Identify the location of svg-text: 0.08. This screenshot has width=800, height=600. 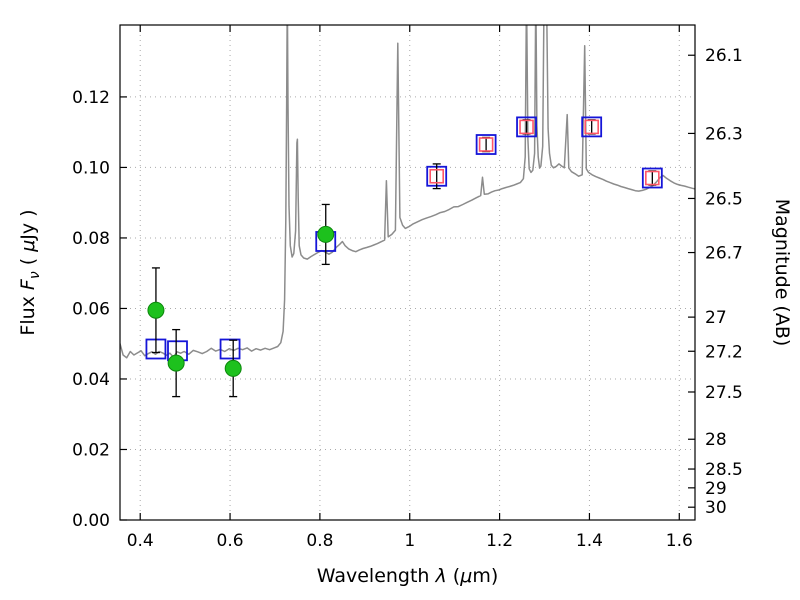
(91, 239).